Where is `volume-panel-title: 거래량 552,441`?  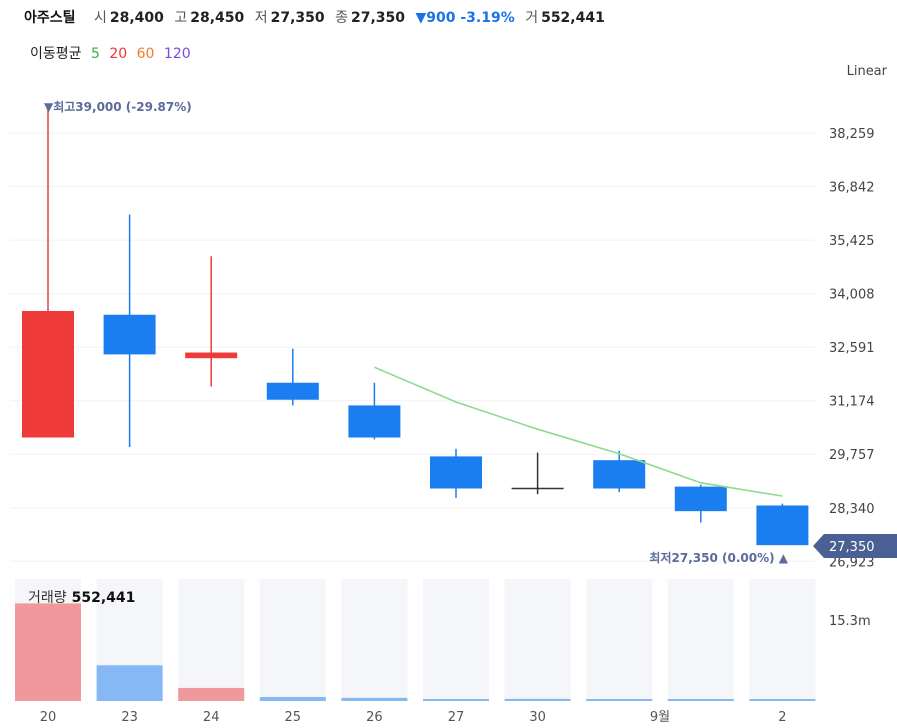 volume-panel-title: 거래량 552,441 is located at coordinates (81, 598).